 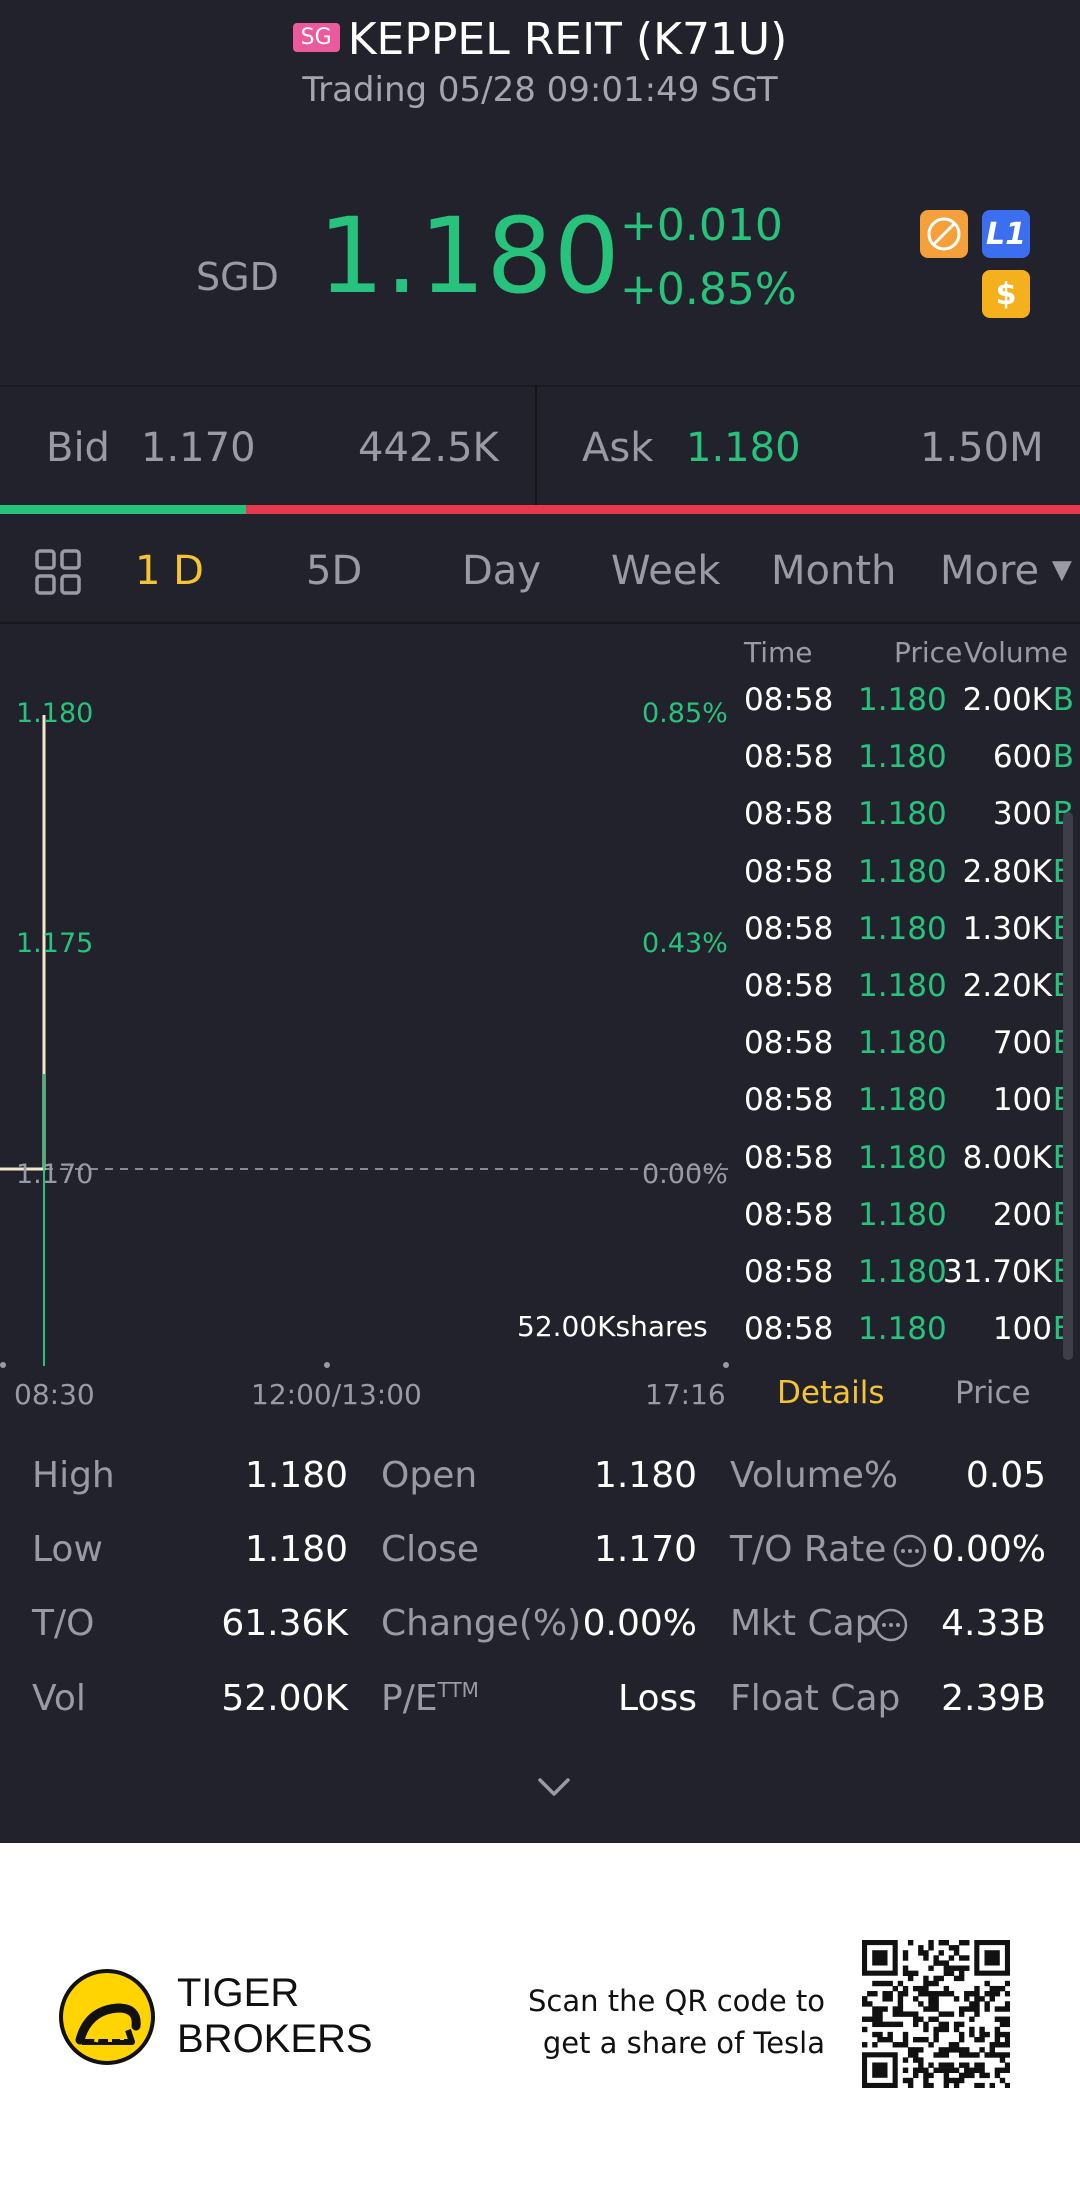 What do you see at coordinates (944, 234) in the screenshot?
I see `no-short-icon` at bounding box center [944, 234].